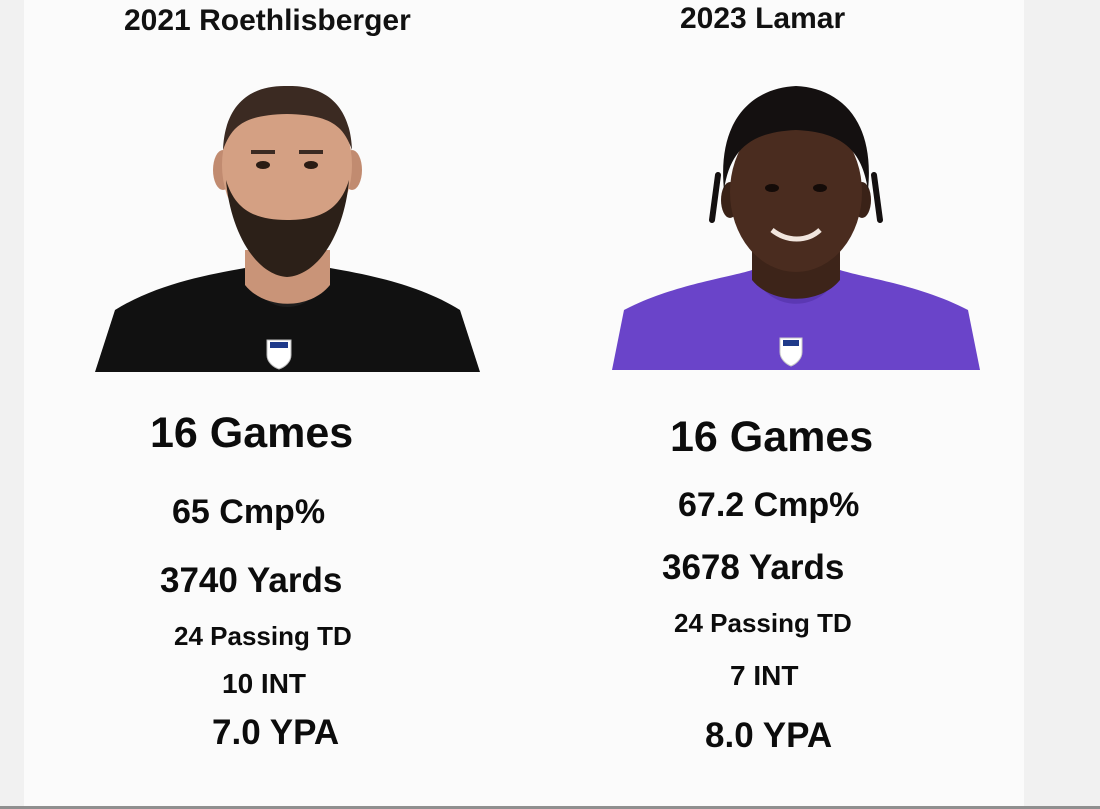  I want to click on right-yards-stat: 3678 Yards, so click(753, 567).